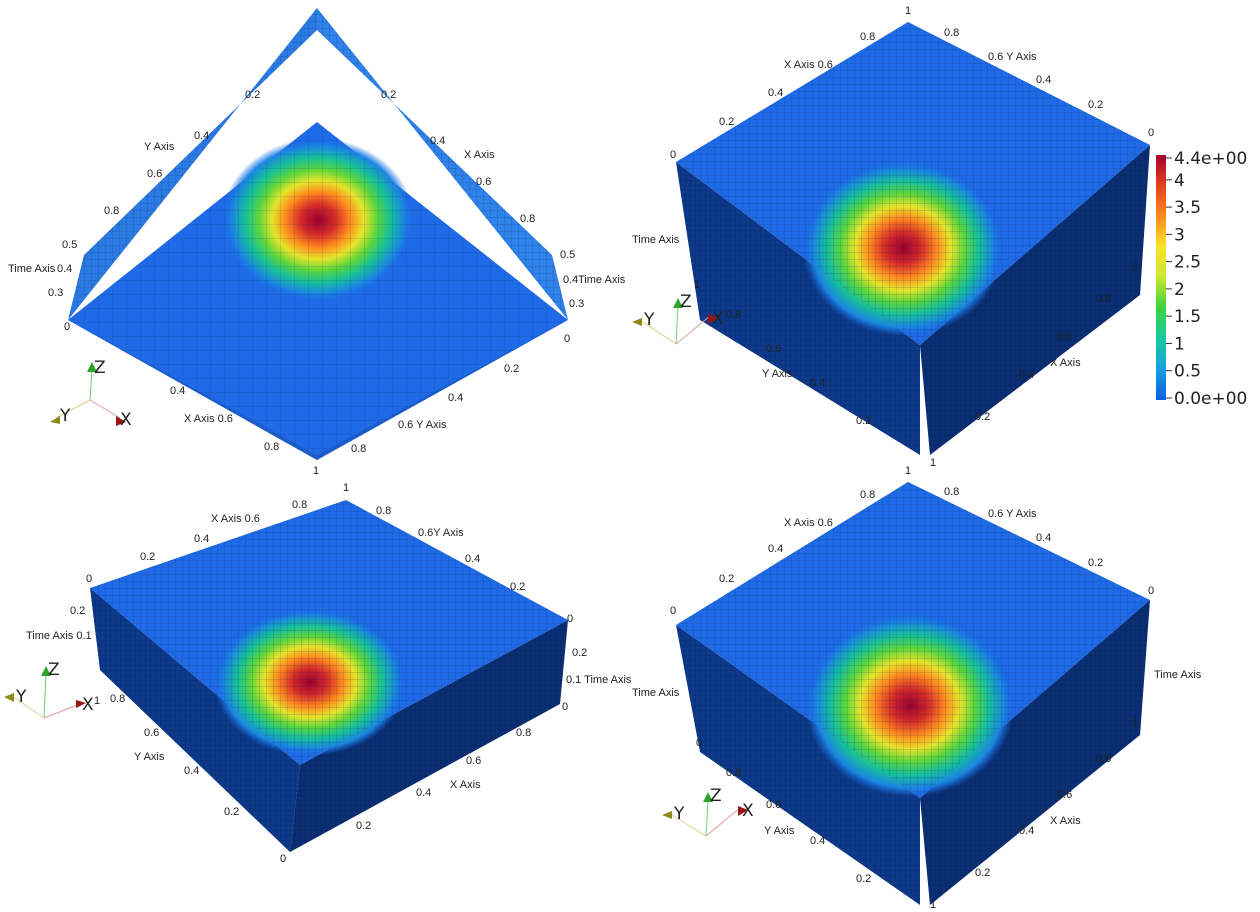 The width and height of the screenshot is (1260, 912). I want to click on panel-3-label: 0, so click(89, 579).